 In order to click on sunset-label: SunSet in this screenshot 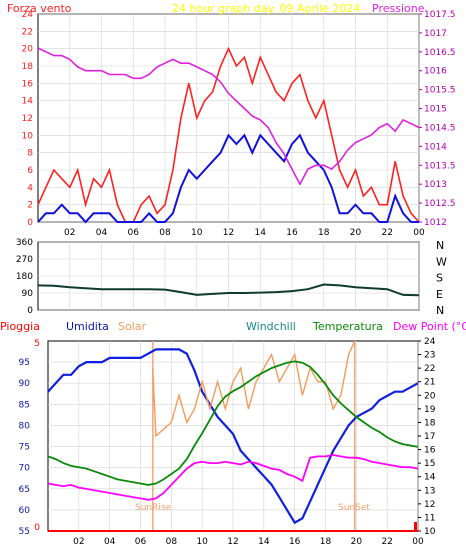, I will do `click(354, 508)`.